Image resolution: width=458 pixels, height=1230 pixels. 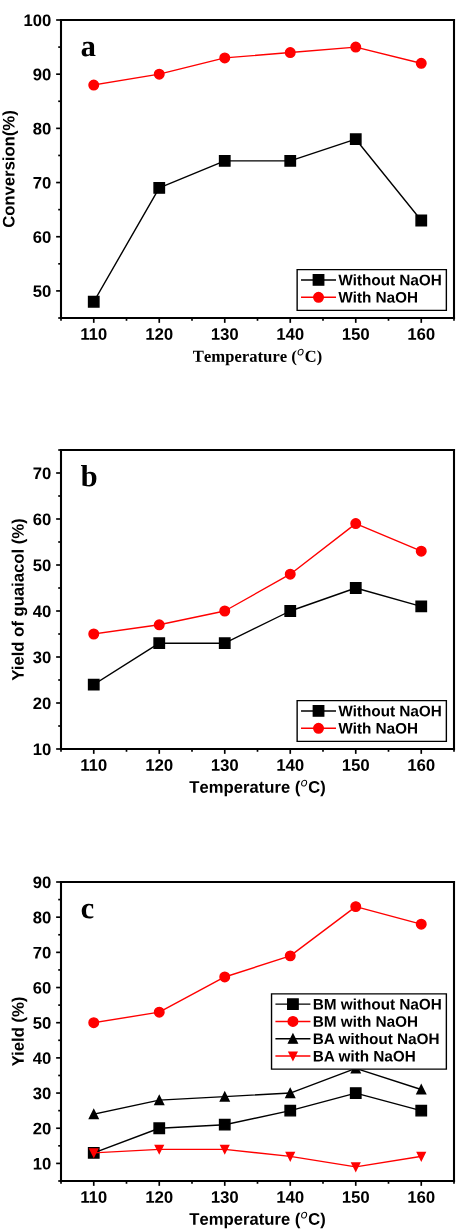 I want to click on annotation: b, so click(x=89, y=475).